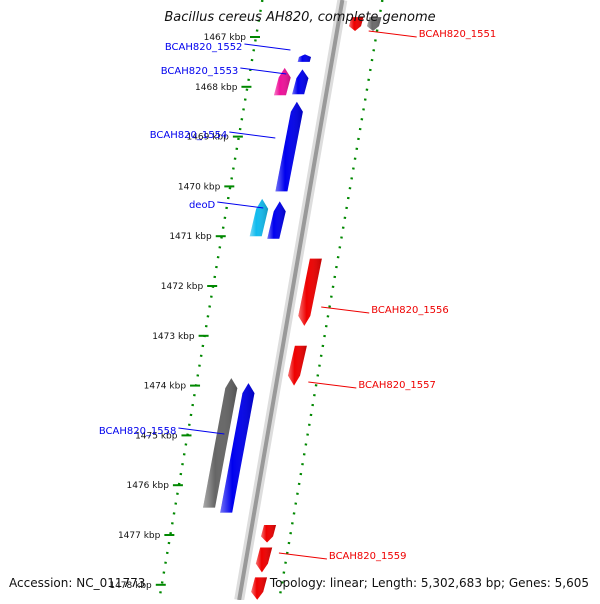 The image size is (600, 604). Describe the element at coordinates (173, 337) in the screenshot. I see `scale-tick-label: 1473 kbp` at that location.